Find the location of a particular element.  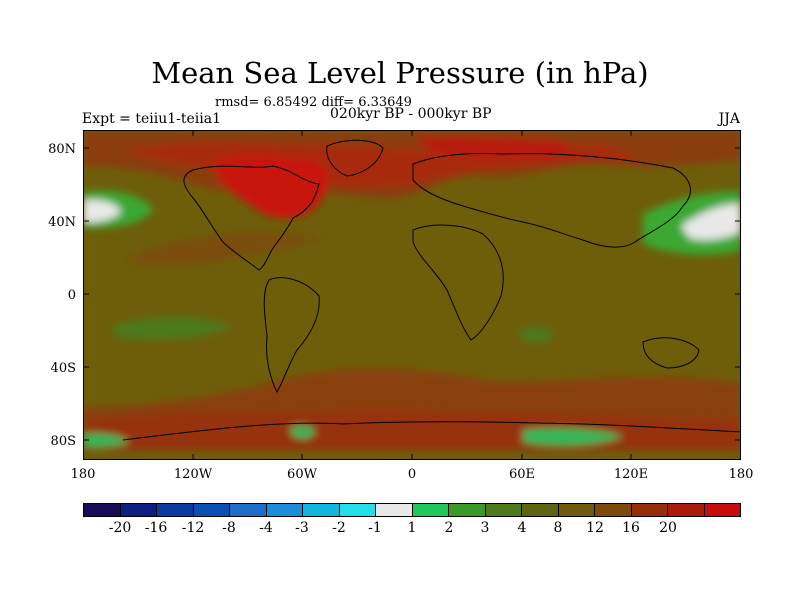

colorbar-label: -12 is located at coordinates (193, 528).